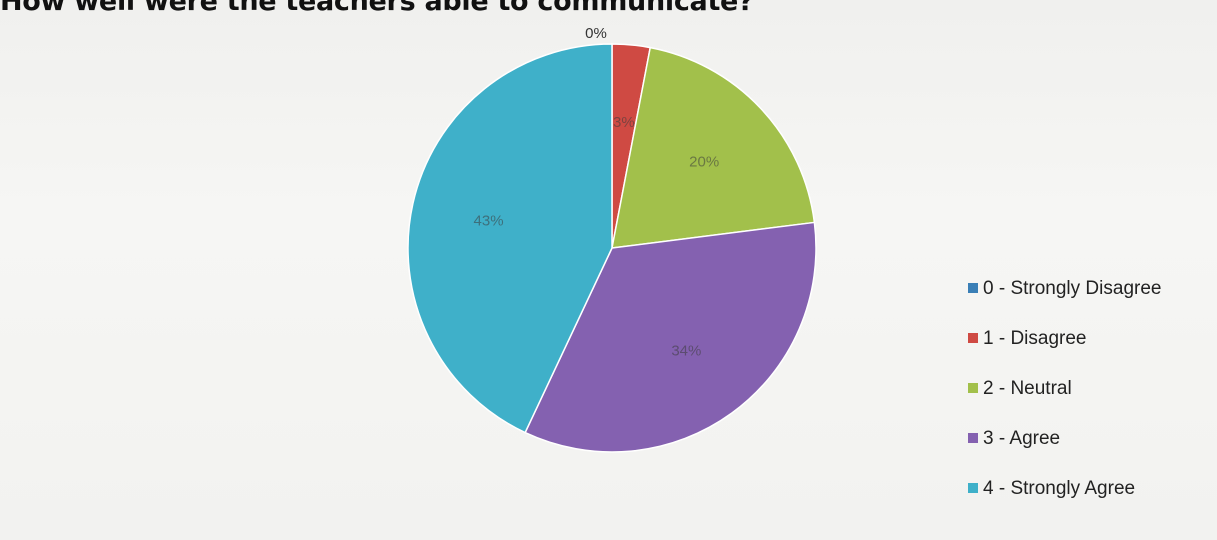 This screenshot has height=540, width=1217. I want to click on legend-label-3-agree: 3 - Agree, so click(1021, 438).